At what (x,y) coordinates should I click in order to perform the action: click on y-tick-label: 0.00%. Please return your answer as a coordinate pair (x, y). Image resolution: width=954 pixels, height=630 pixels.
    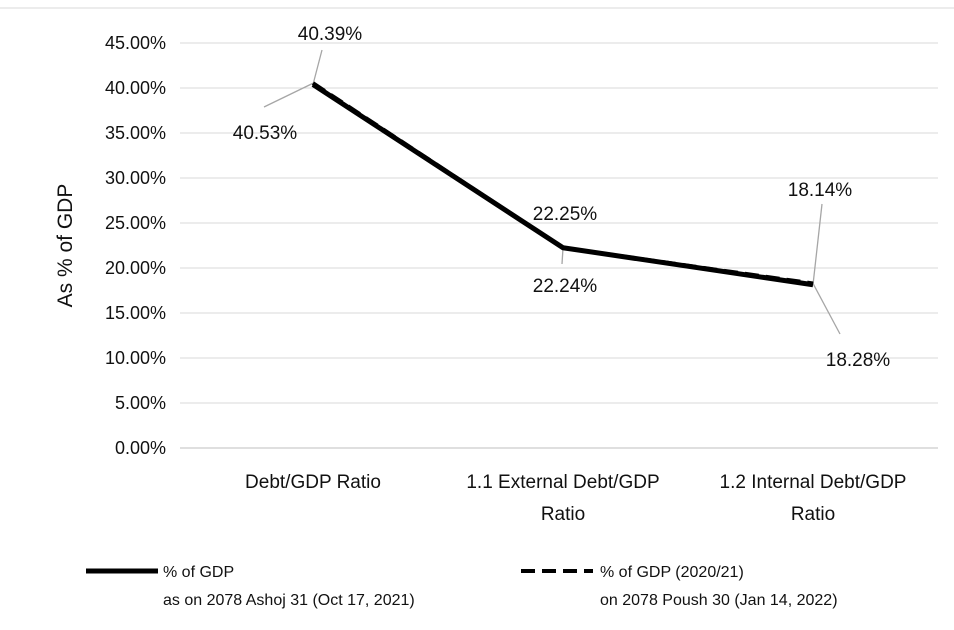
    Looking at the image, I should click on (140, 448).